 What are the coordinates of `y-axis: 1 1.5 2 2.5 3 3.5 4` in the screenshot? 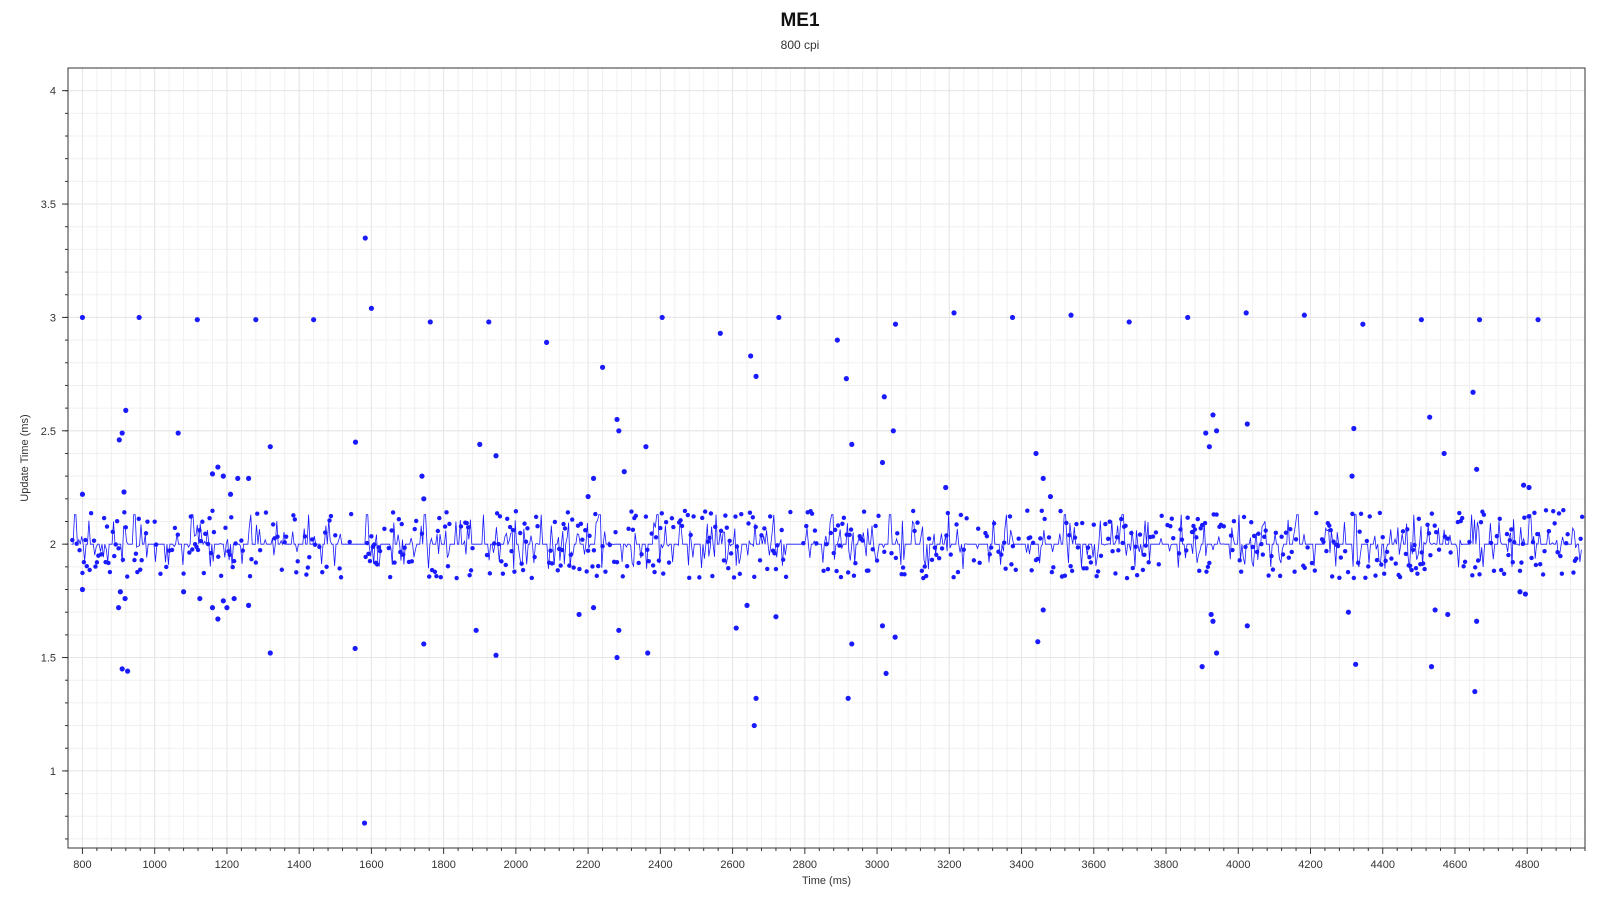 It's located at (54, 463).